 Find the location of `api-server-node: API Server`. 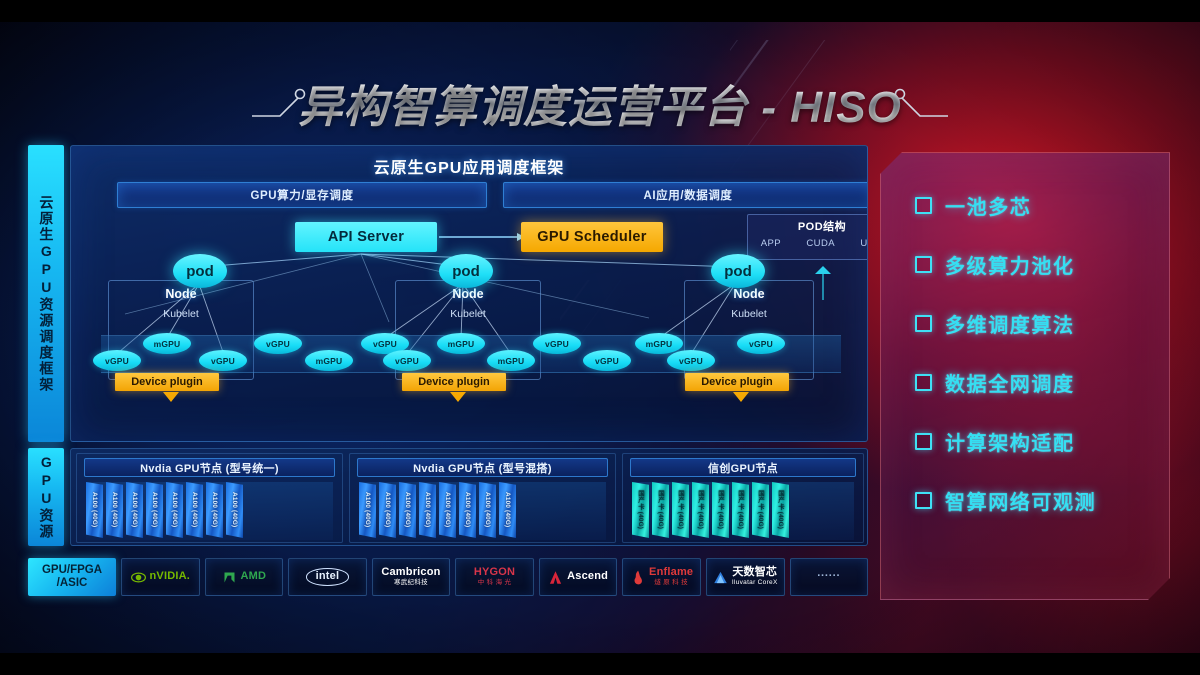

api-server-node: API Server is located at coordinates (366, 237).